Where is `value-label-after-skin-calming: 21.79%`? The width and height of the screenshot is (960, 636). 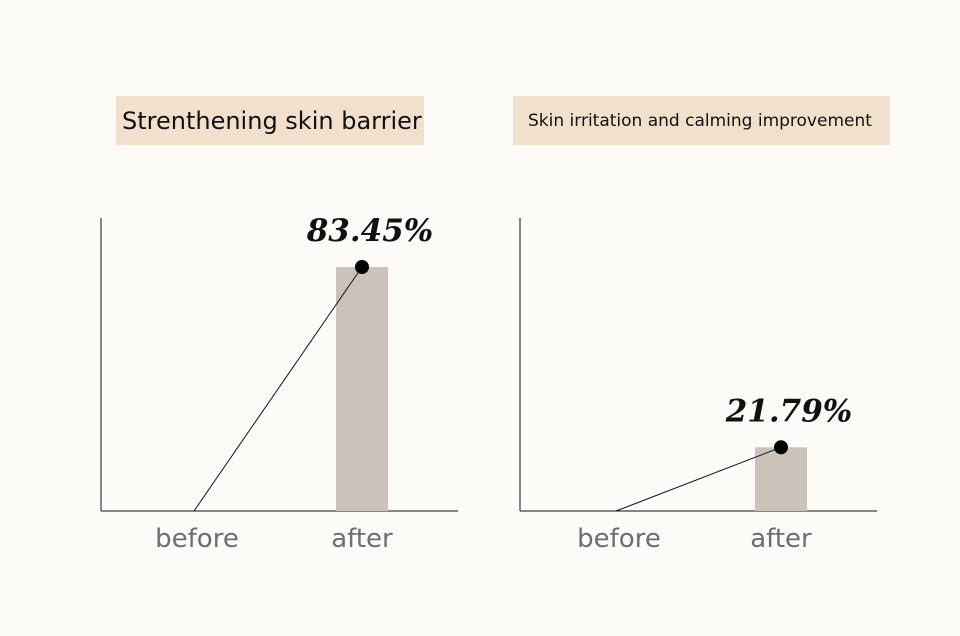
value-label-after-skin-calming: 21.79% is located at coordinates (789, 411).